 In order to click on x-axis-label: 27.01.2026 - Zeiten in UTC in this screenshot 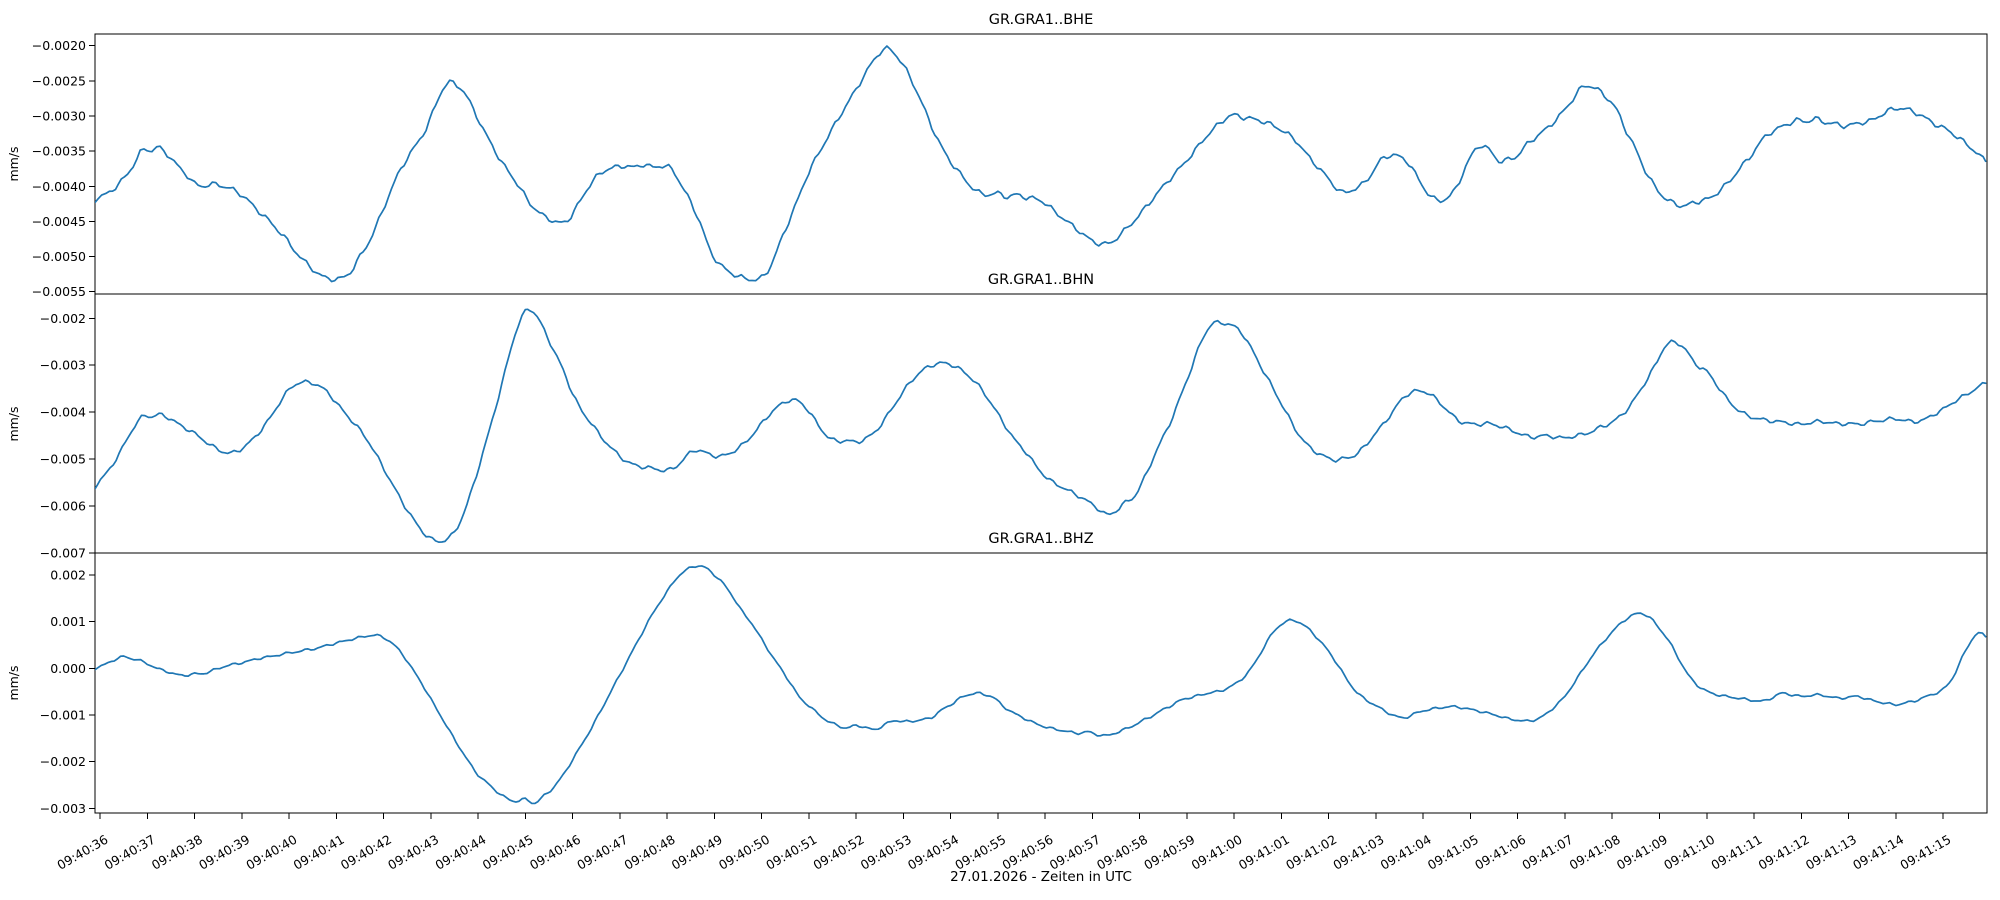, I will do `click(1041, 877)`.